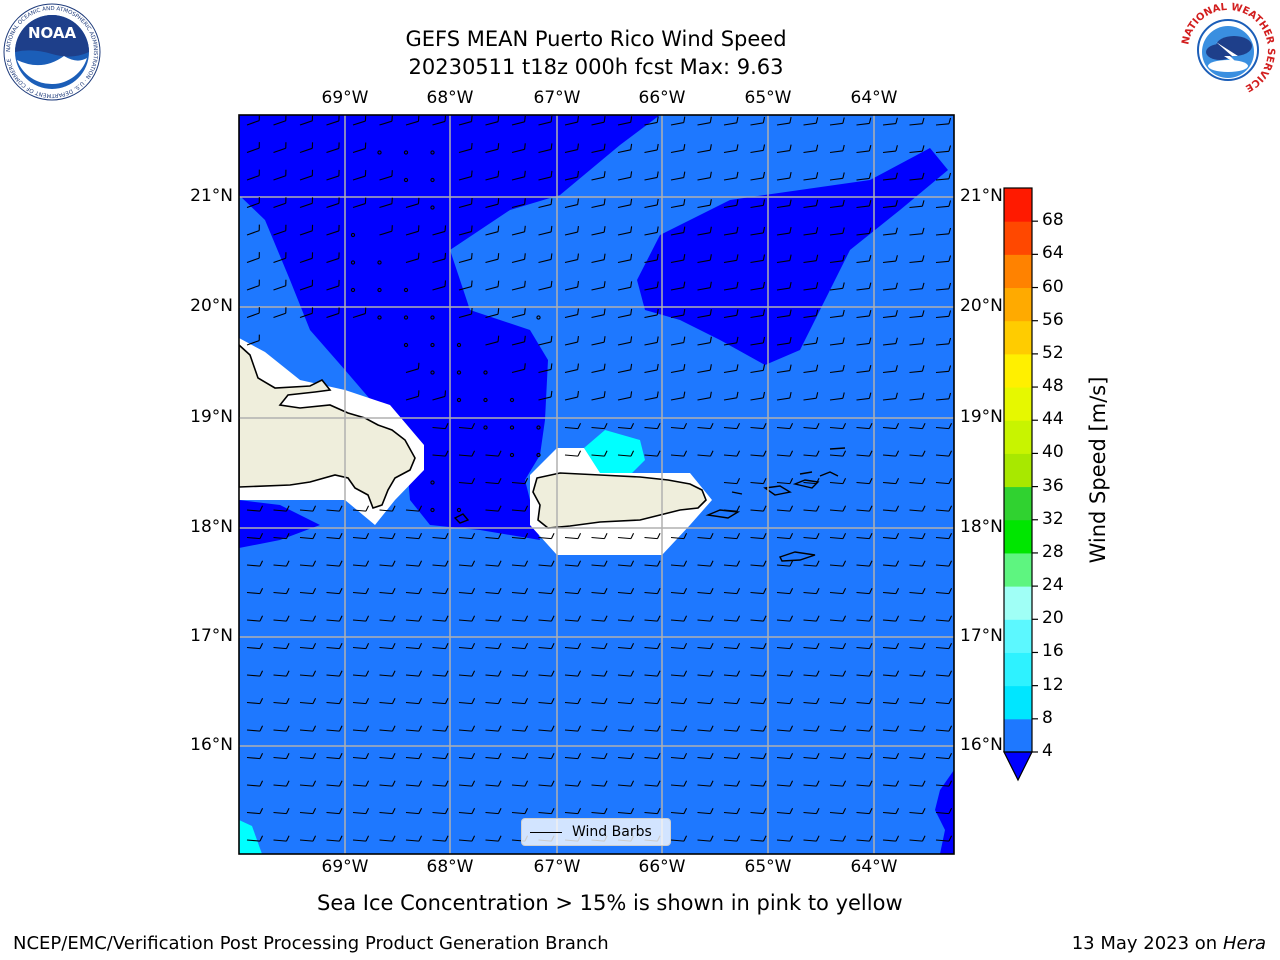 The width and height of the screenshot is (1280, 960). Describe the element at coordinates (1047, 717) in the screenshot. I see `colorbar-tick-label: 8` at that location.